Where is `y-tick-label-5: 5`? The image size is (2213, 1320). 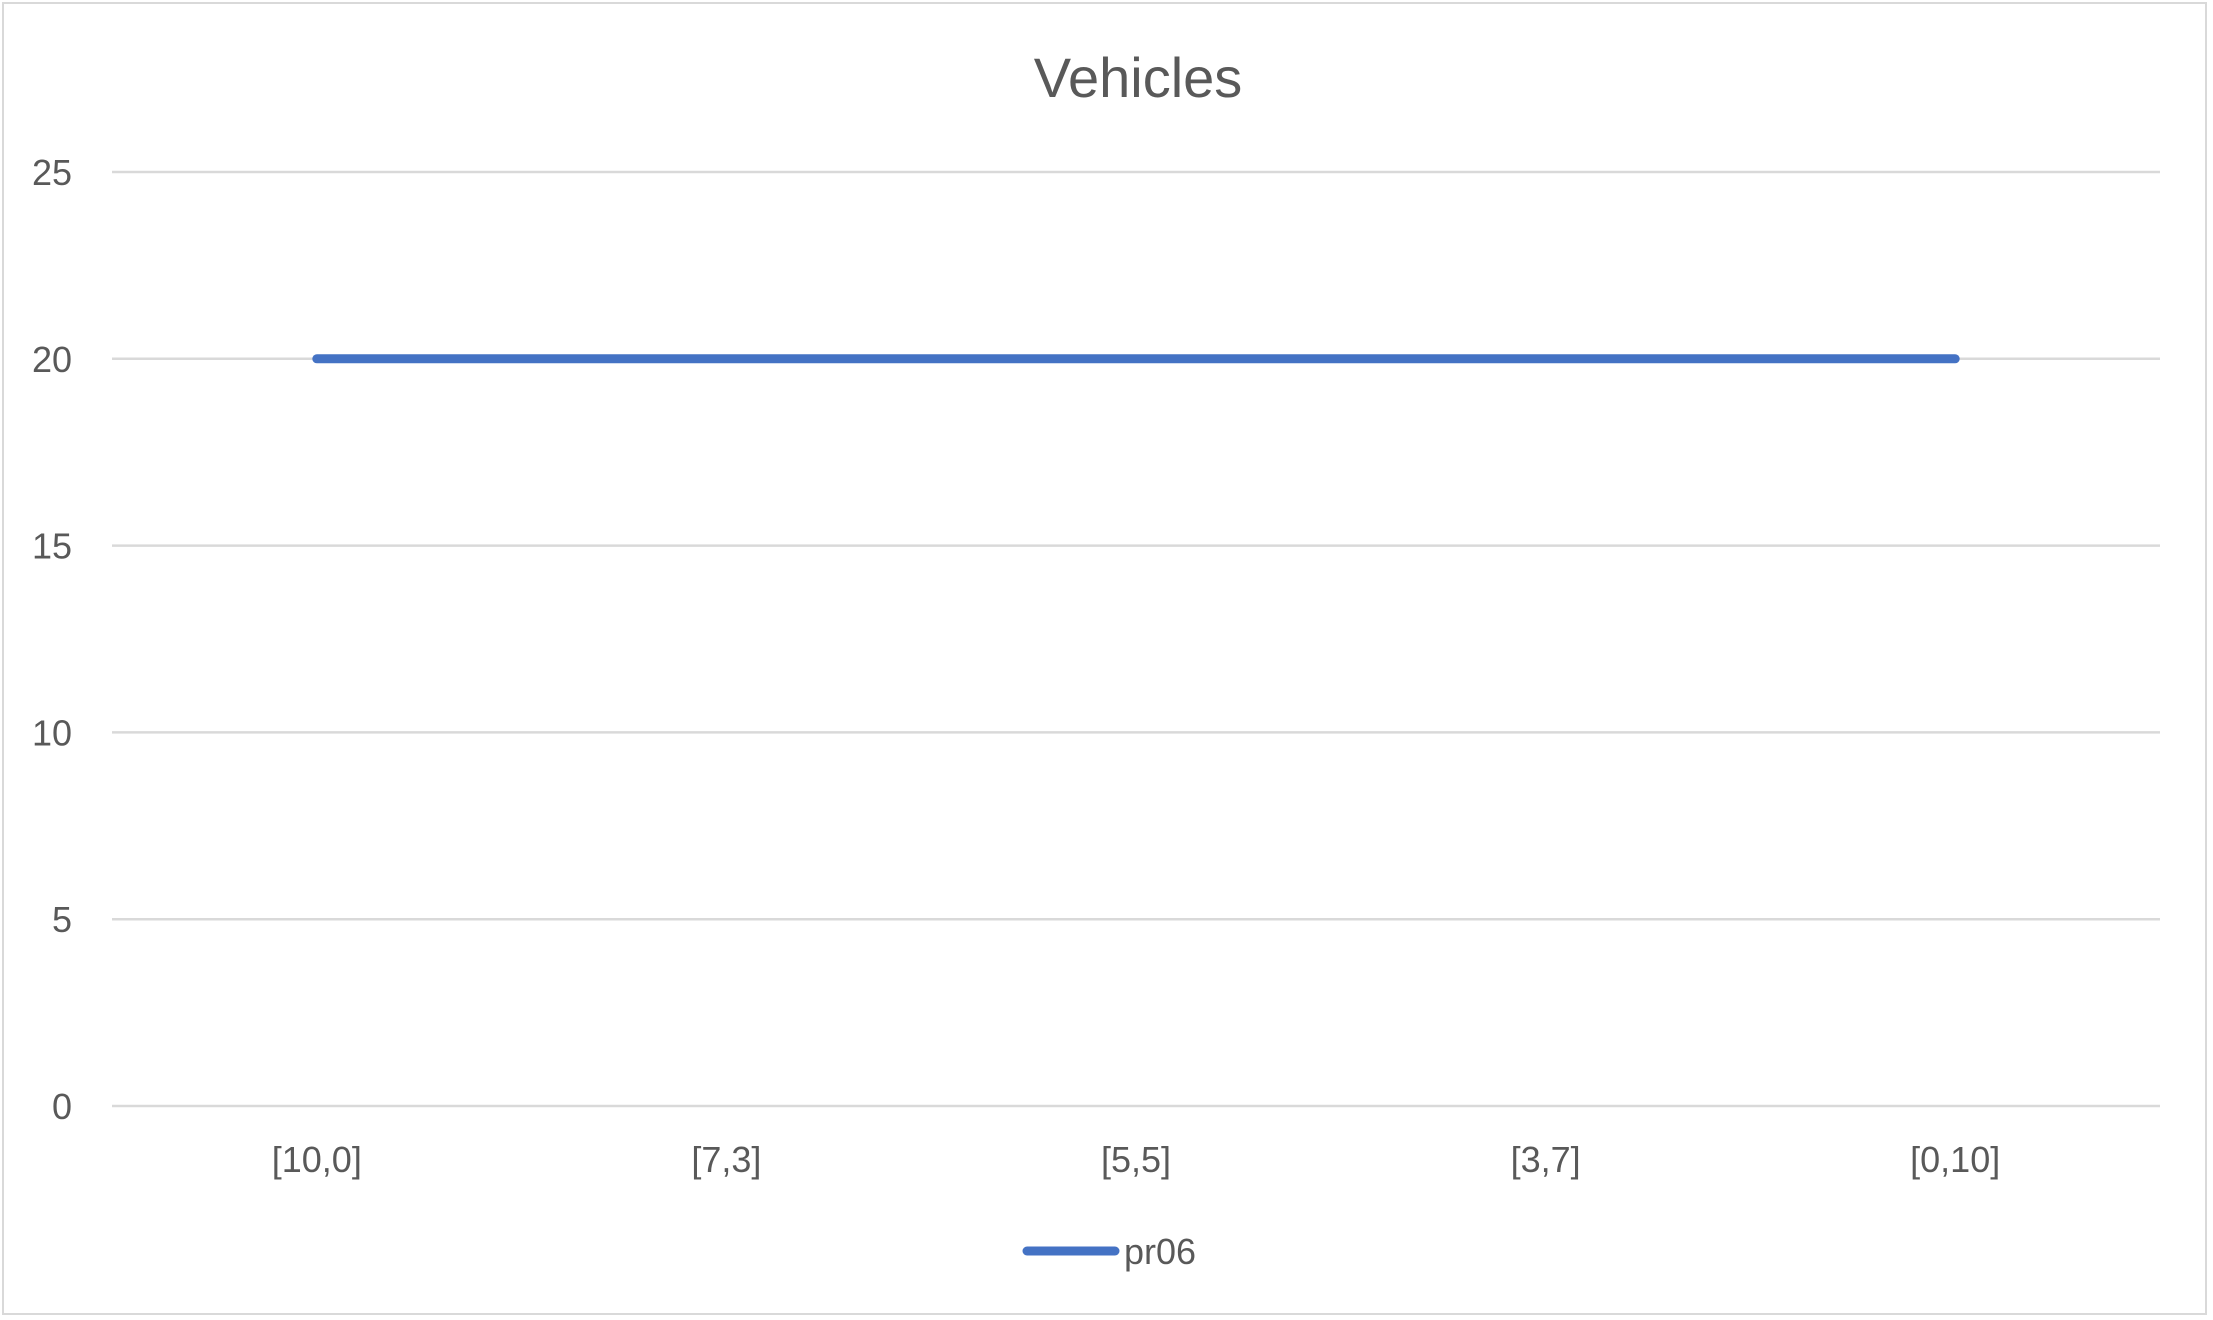 y-tick-label-5: 5 is located at coordinates (62, 919).